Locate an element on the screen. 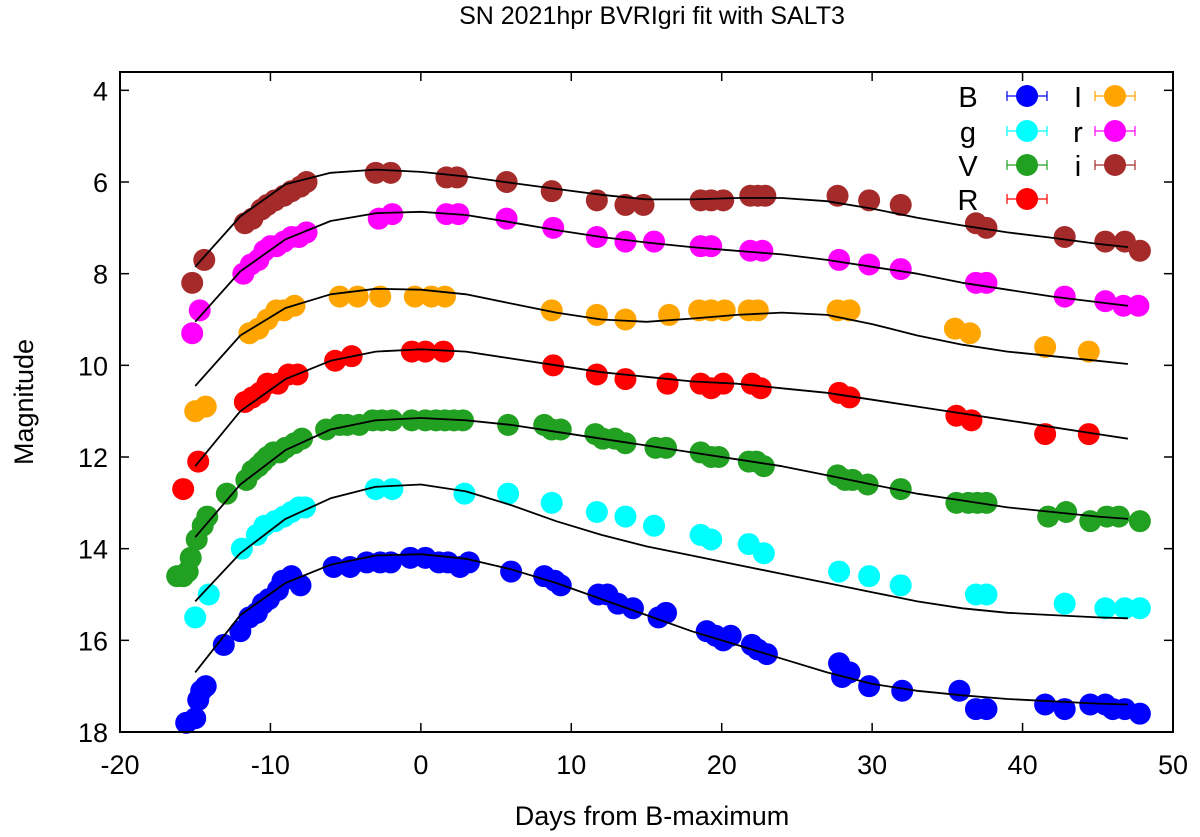 This screenshot has width=1200, height=837. x-tick-label: -20 is located at coordinates (119, 765).